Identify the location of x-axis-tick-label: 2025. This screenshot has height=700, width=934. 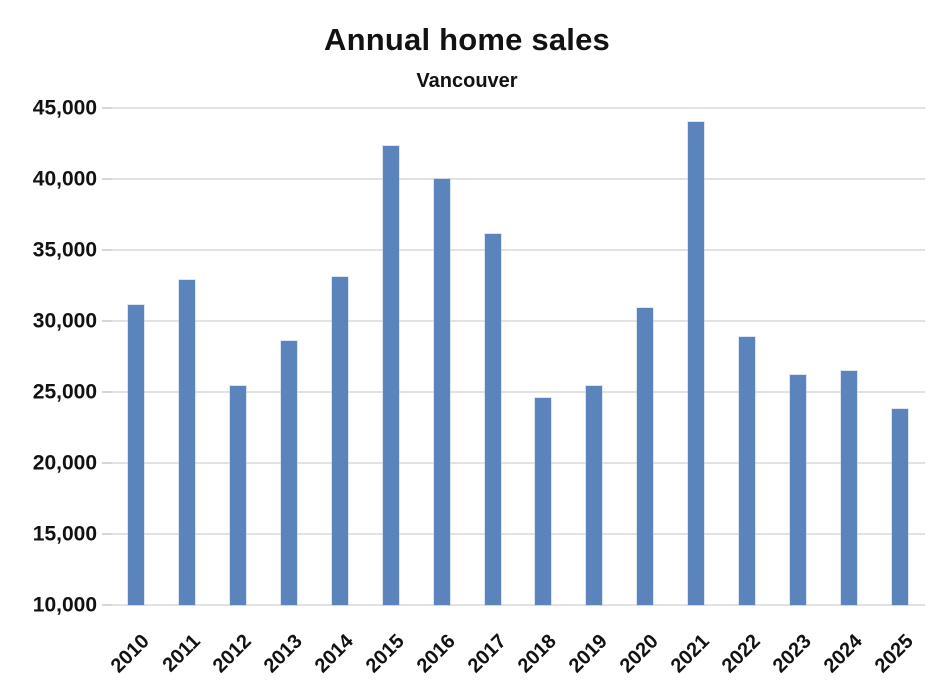
(894, 654).